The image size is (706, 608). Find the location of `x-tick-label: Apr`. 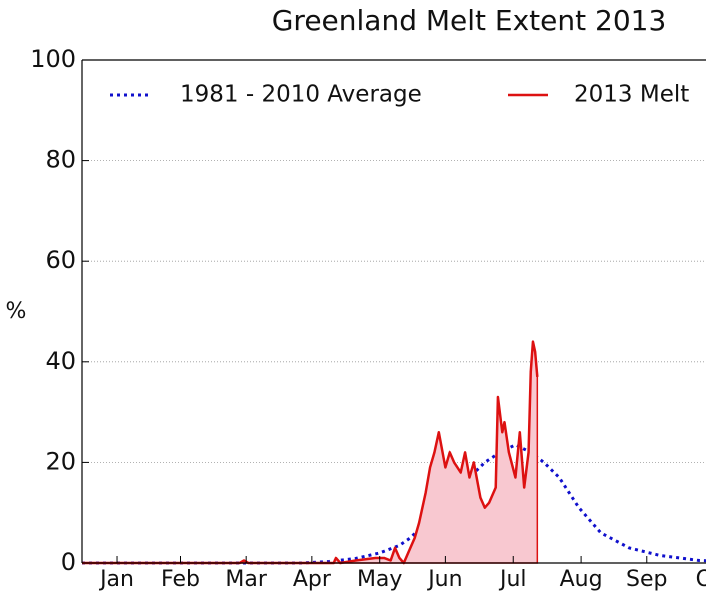

x-tick-label: Apr is located at coordinates (312, 579).